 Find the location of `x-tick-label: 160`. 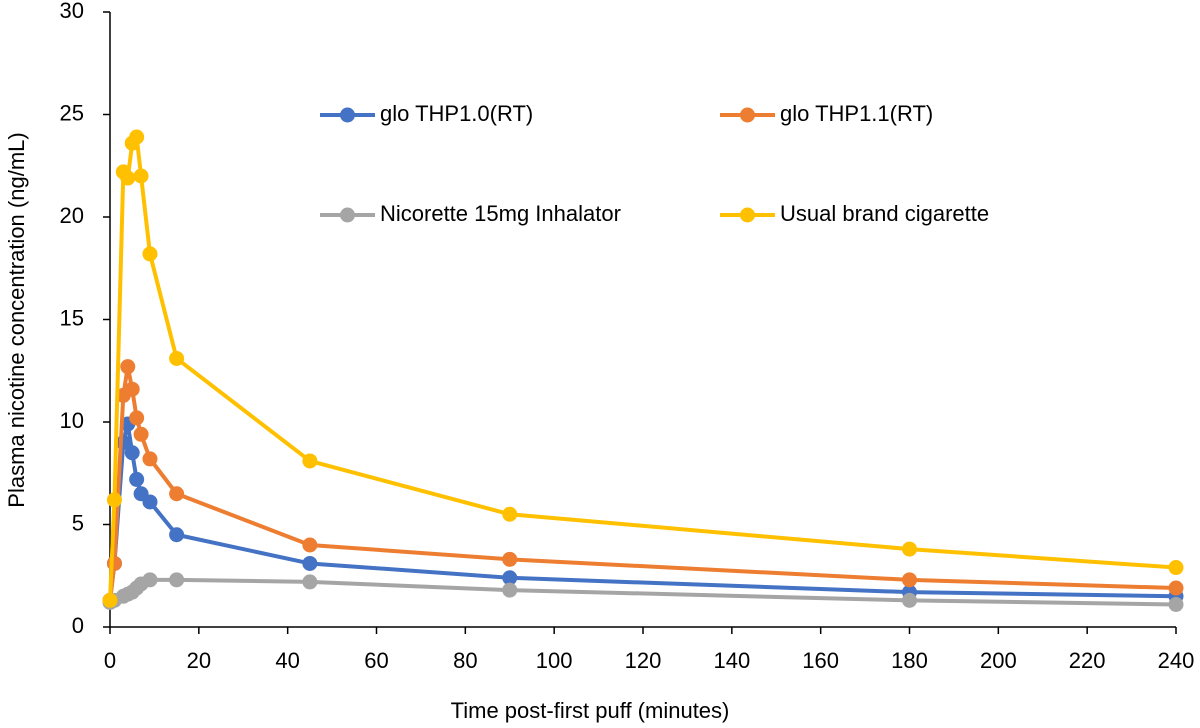

x-tick-label: 160 is located at coordinates (820, 660).